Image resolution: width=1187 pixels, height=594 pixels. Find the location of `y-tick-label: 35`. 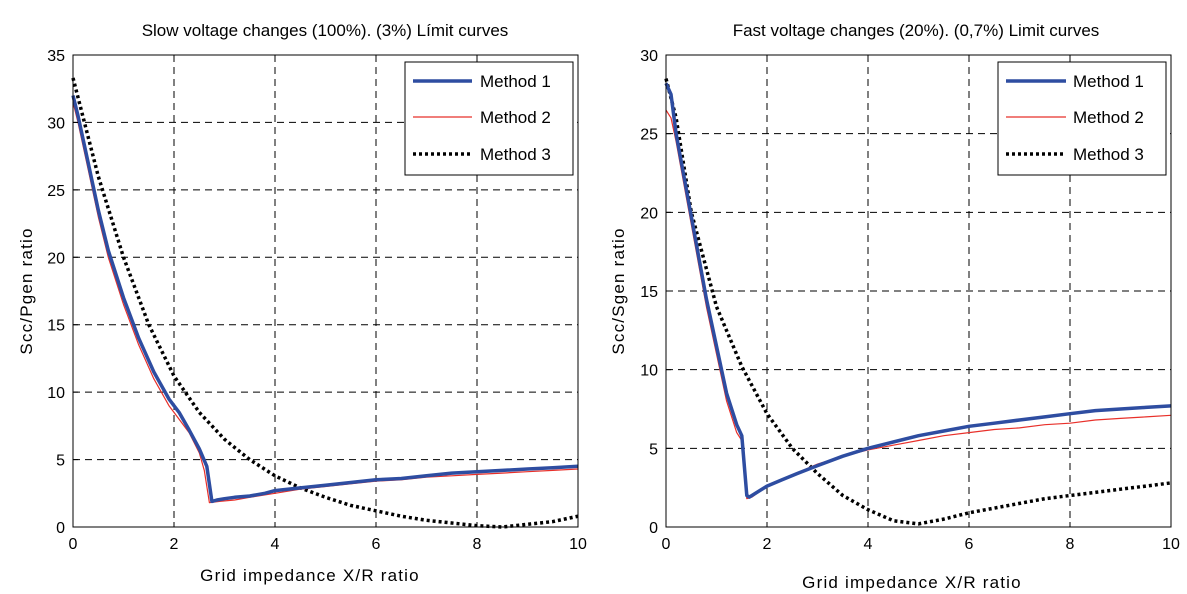

y-tick-label: 35 is located at coordinates (56, 56).